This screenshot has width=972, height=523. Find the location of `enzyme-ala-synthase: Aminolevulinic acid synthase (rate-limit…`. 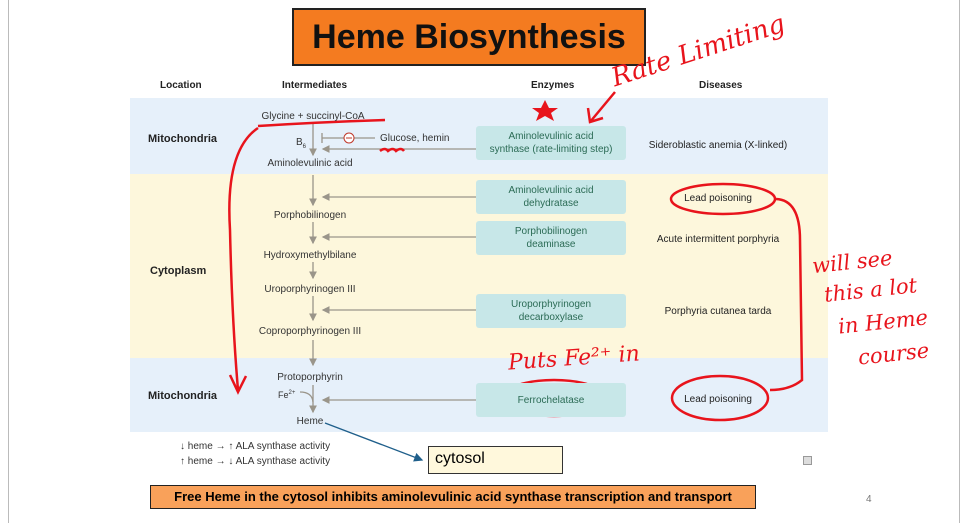

enzyme-ala-synthase: Aminolevulinic acid synthase (rate-limit… is located at coordinates (551, 143).